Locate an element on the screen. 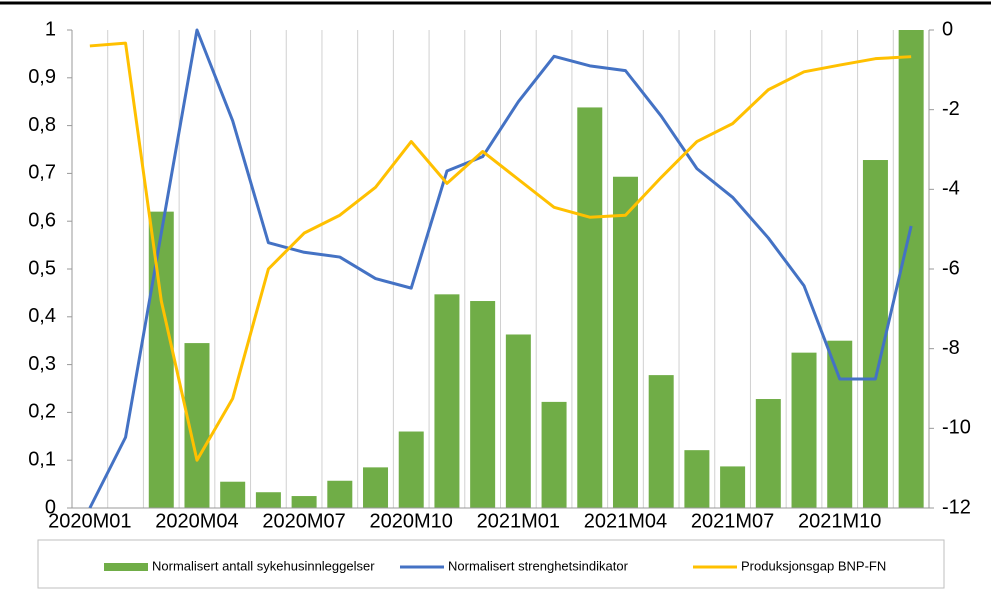 The width and height of the screenshot is (991, 595). x-tick-label: 2021M04 is located at coordinates (625, 521).